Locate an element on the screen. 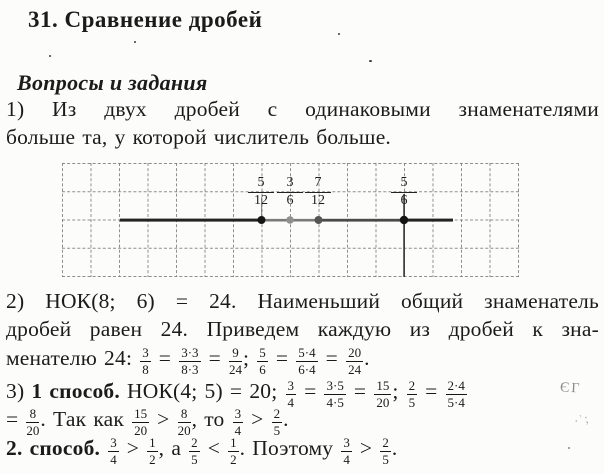 This screenshot has width=604, height=474. text-run: НОК(4; 5) = 20; is located at coordinates (206, 391).